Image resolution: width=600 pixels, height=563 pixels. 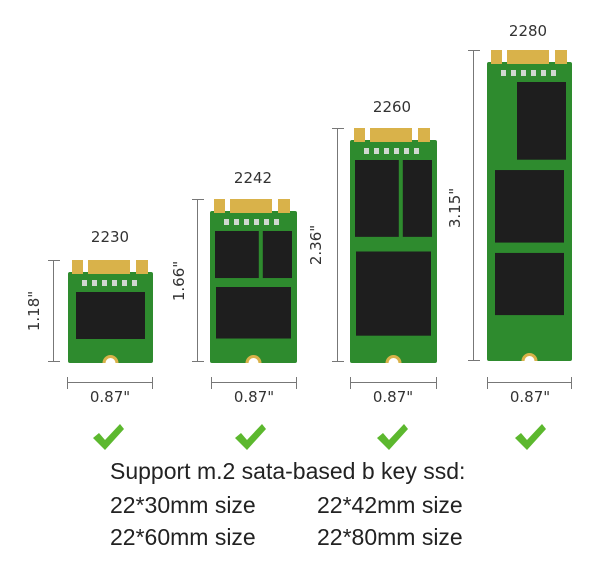 I want to click on size-2280: 22*80mm size, so click(x=390, y=537).